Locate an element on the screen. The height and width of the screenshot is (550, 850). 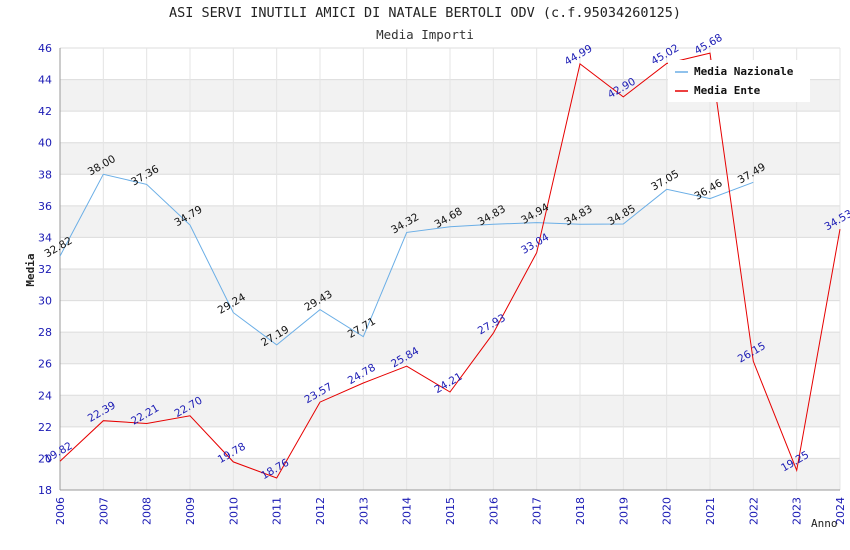
data-label: 24.21 is located at coordinates (448, 383).